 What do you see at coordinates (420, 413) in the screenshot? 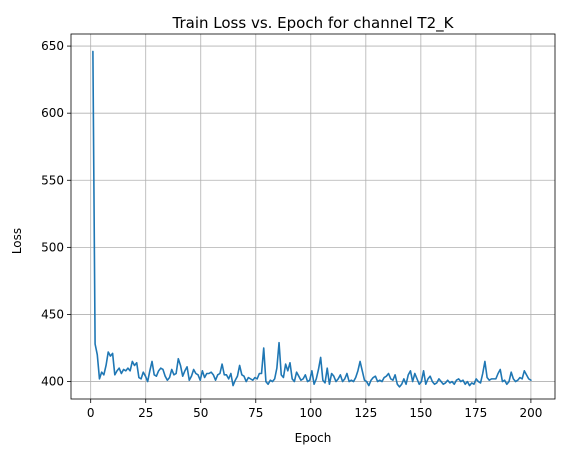
I see `x-tick-label: 150` at bounding box center [420, 413].